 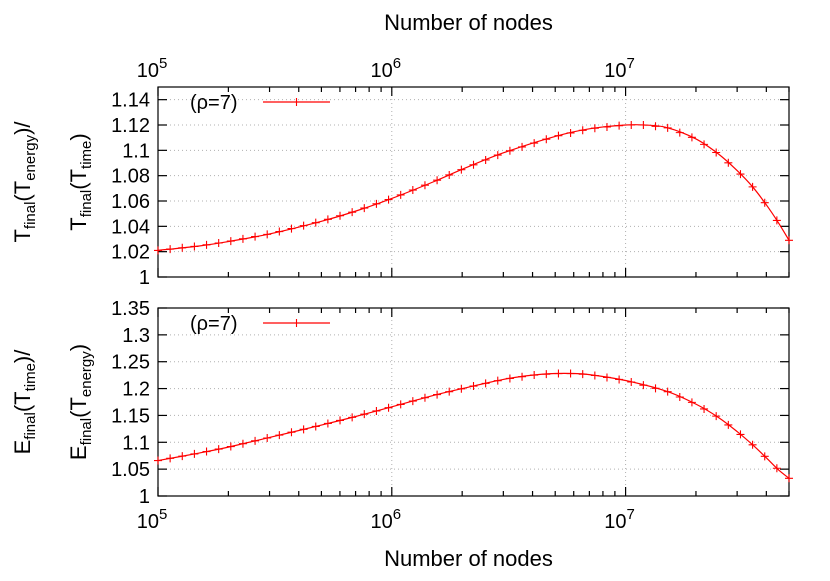 I want to click on y-axis-label-inner: Efinal(Tenergy), so click(x=80, y=402).